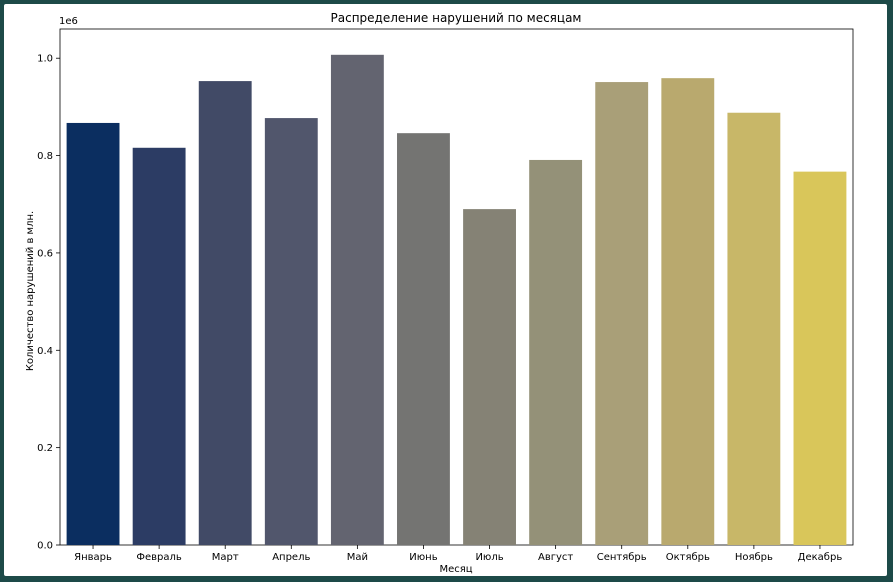  Describe the element at coordinates (456, 18) in the screenshot. I see `chart-title: Распределение нарушений по месяцам` at that location.